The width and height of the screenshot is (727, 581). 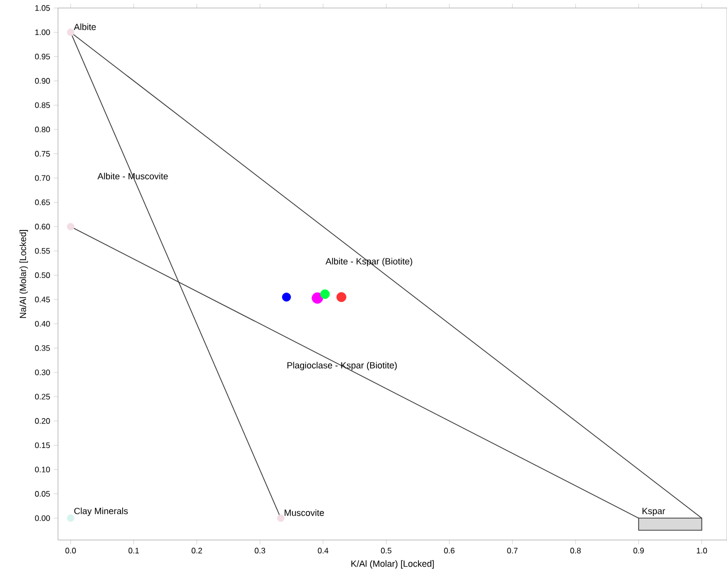 What do you see at coordinates (342, 366) in the screenshot?
I see `annotation: Plagioclase - Kspar (Biotite)` at bounding box center [342, 366].